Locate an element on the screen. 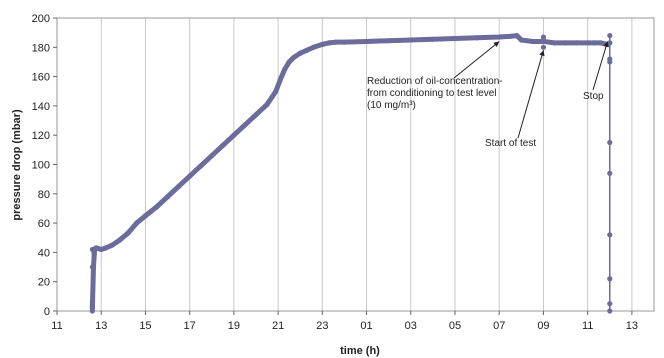 The height and width of the screenshot is (358, 664). y-tick-label: 20 is located at coordinates (44, 283).